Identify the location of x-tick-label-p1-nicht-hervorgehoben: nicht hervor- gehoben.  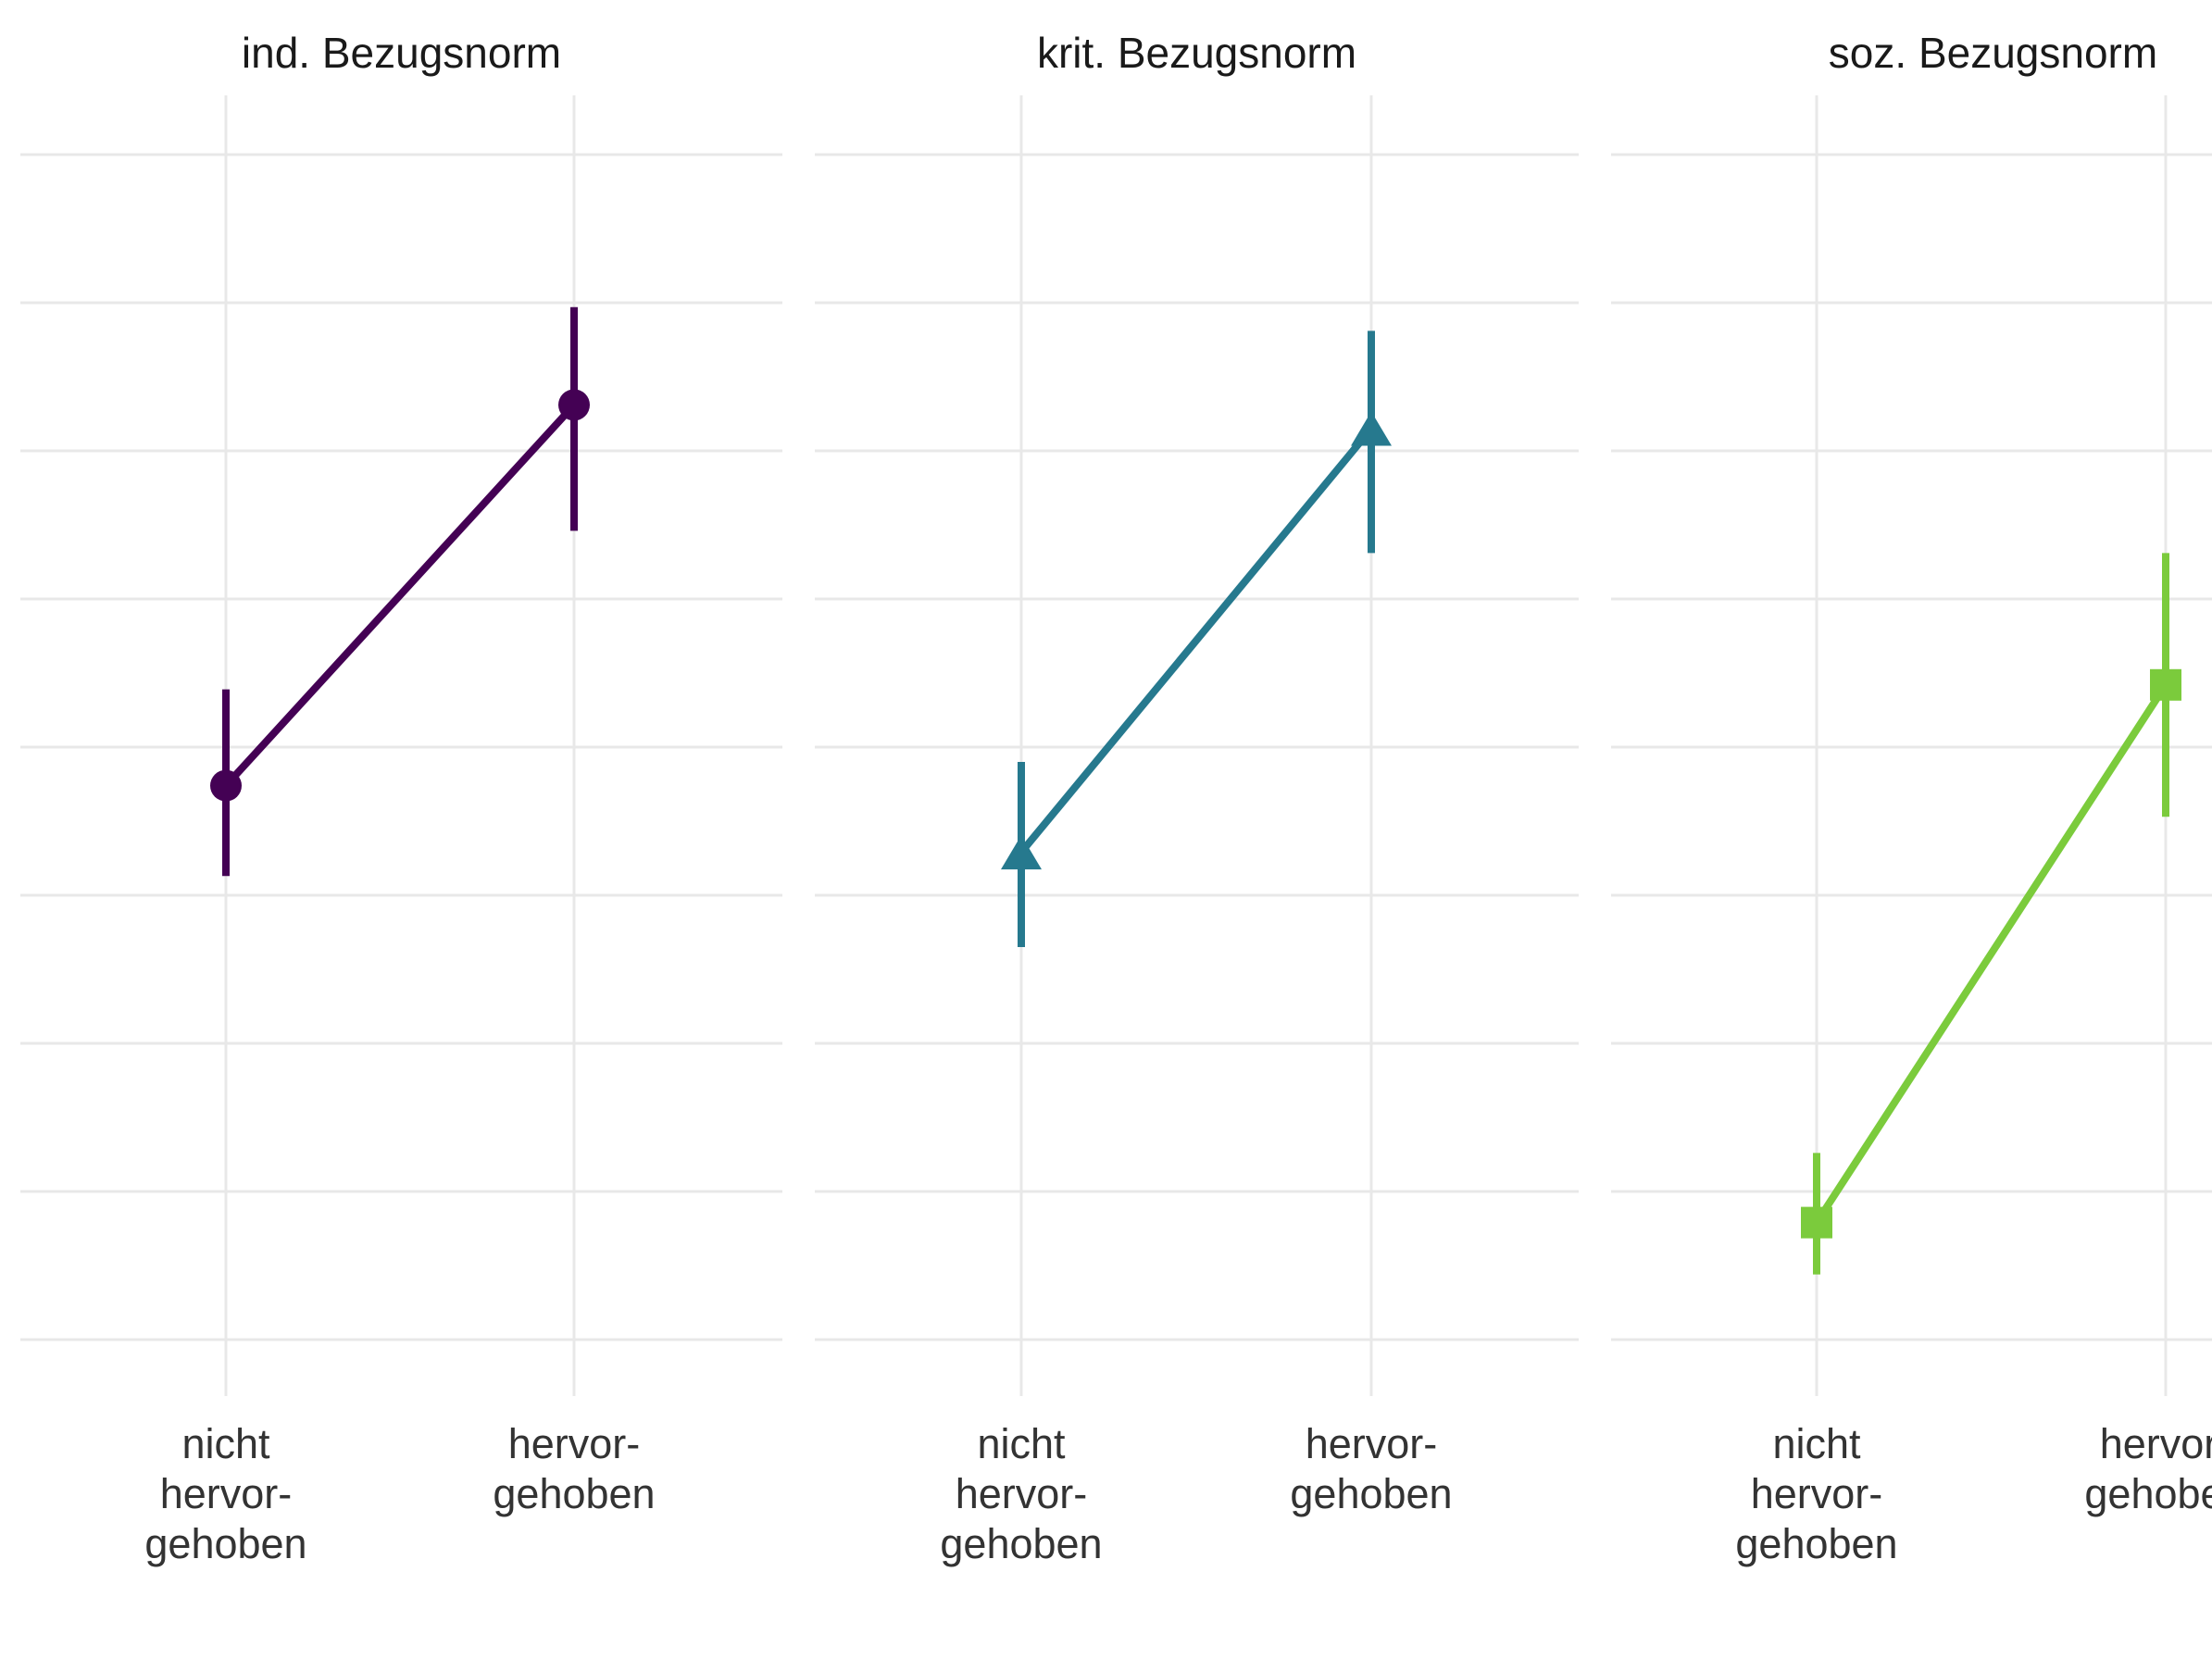
(226, 1493).